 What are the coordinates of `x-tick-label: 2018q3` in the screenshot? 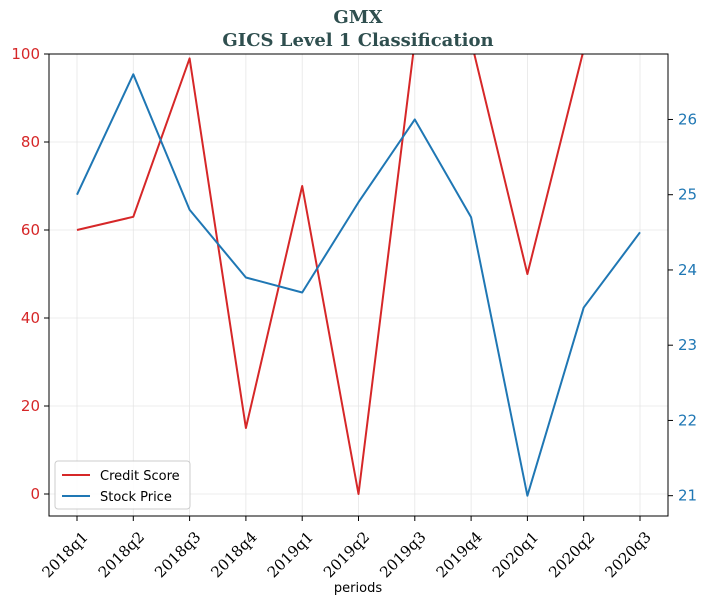 It's located at (177, 554).